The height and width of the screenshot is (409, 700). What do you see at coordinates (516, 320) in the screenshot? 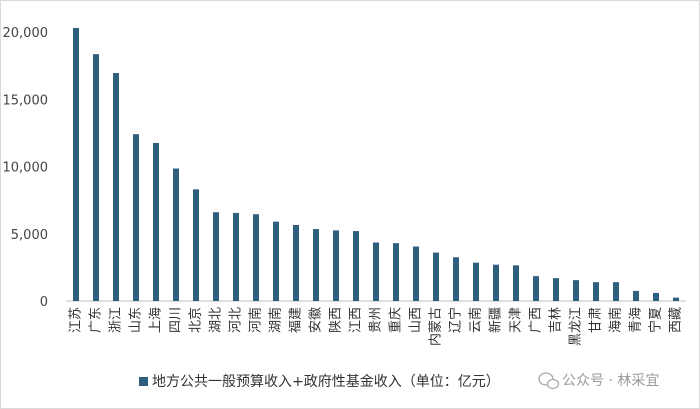
I see `x-category-label: 天津` at bounding box center [516, 320].